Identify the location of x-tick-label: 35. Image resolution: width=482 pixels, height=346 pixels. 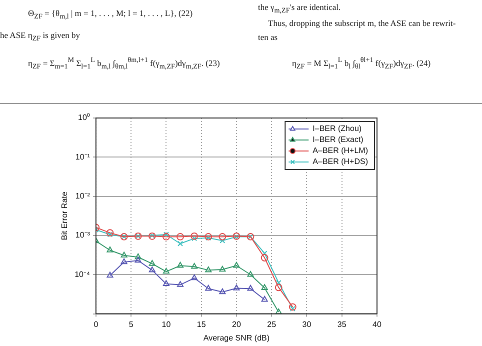
(342, 324).